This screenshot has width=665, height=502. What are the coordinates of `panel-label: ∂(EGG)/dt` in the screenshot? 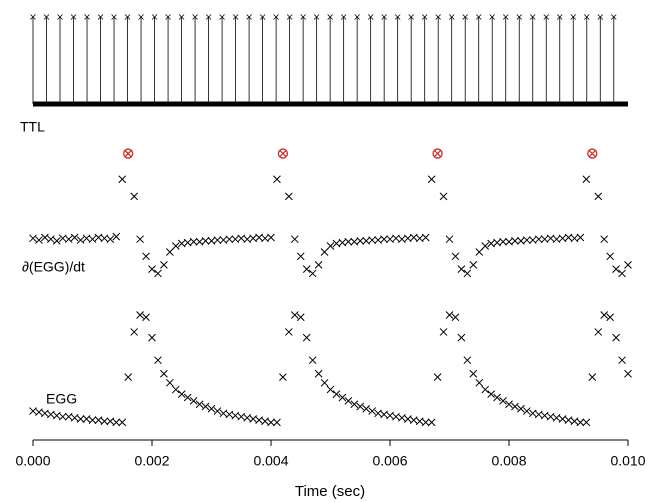 It's located at (53, 267).